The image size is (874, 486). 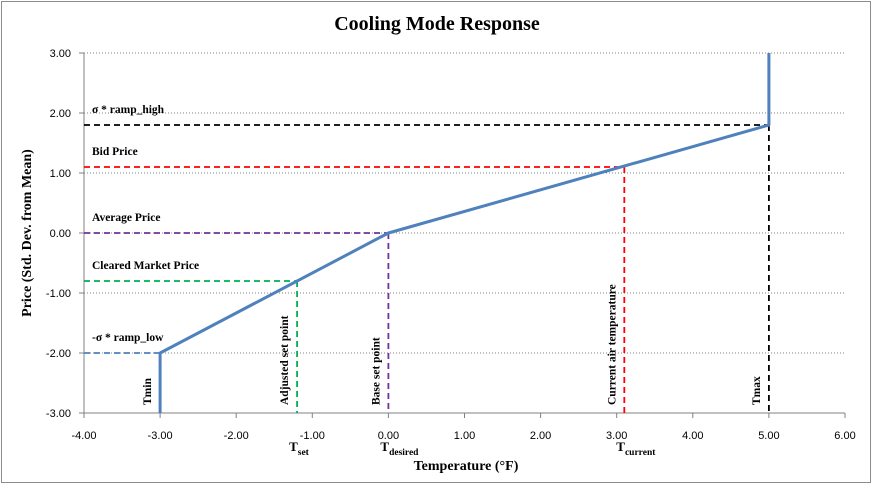 I want to click on y-tick-label: 1.00, so click(x=60, y=174).